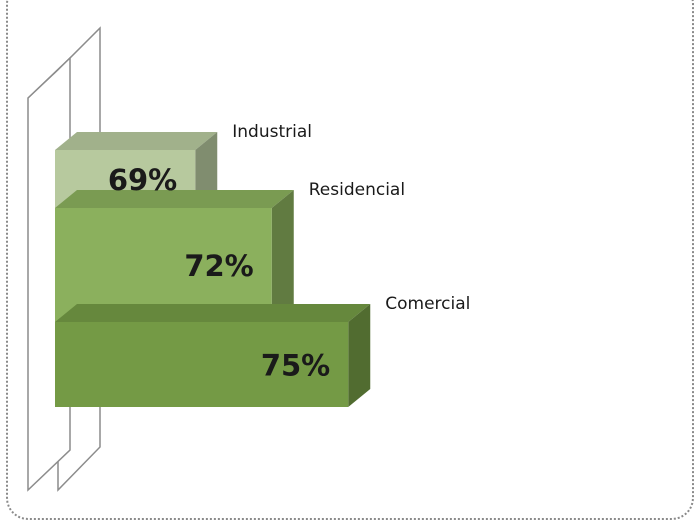 Image resolution: width=699 pixels, height=527 pixels. I want to click on category-label-comercial: Comercial, so click(427, 304).